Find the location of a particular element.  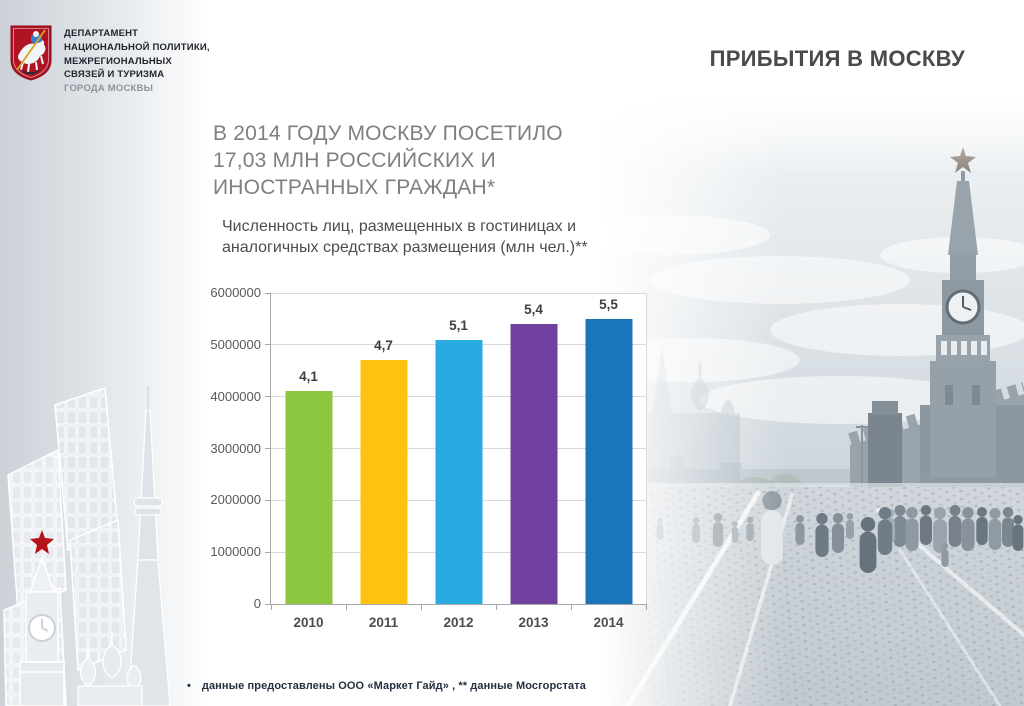

moscow-coat-of-arms-icon is located at coordinates (31, 53).